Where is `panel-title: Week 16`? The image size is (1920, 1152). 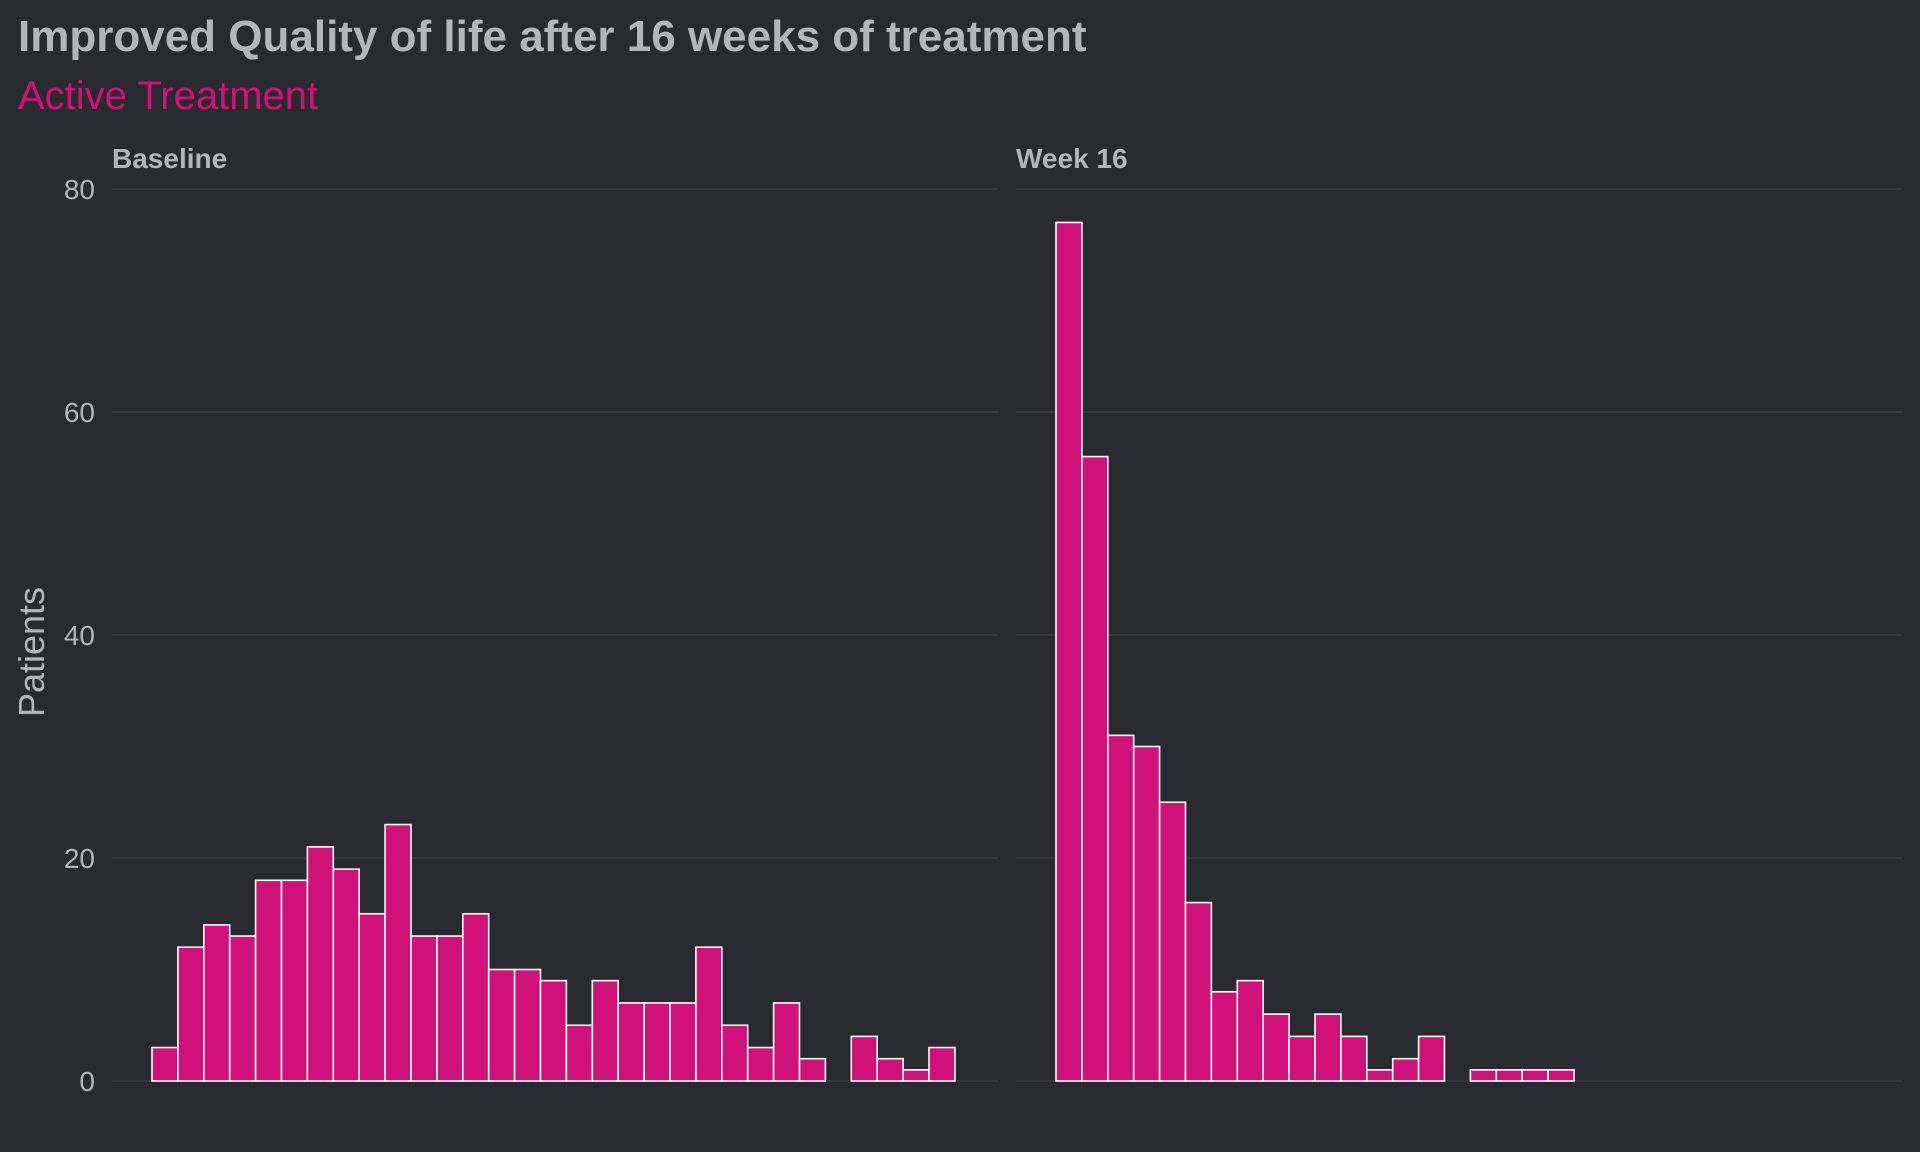
panel-title: Week 16 is located at coordinates (1072, 158).